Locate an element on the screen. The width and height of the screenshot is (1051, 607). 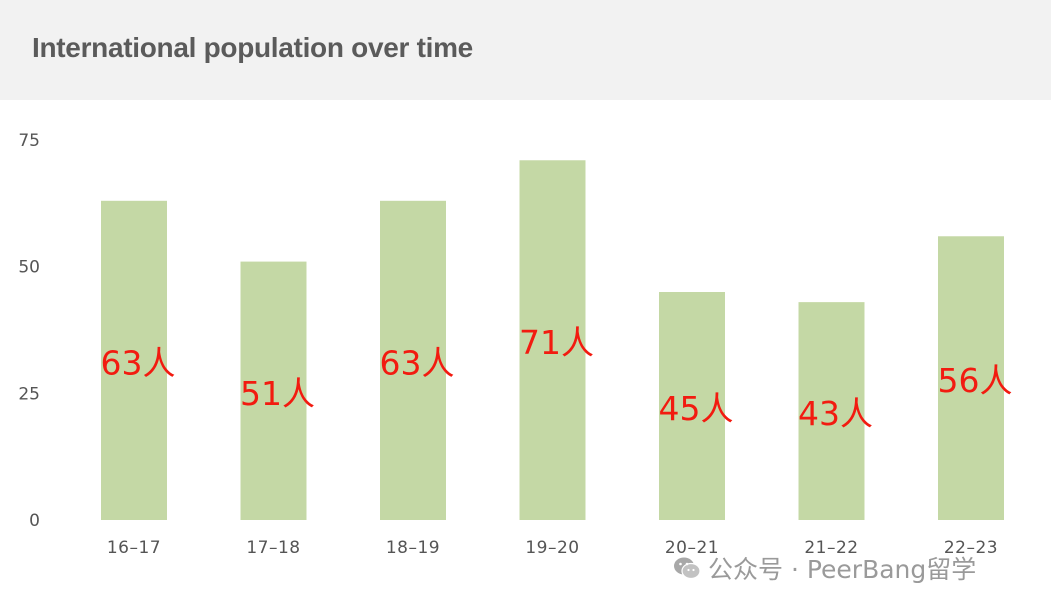
data-label: 43人 is located at coordinates (835, 413).